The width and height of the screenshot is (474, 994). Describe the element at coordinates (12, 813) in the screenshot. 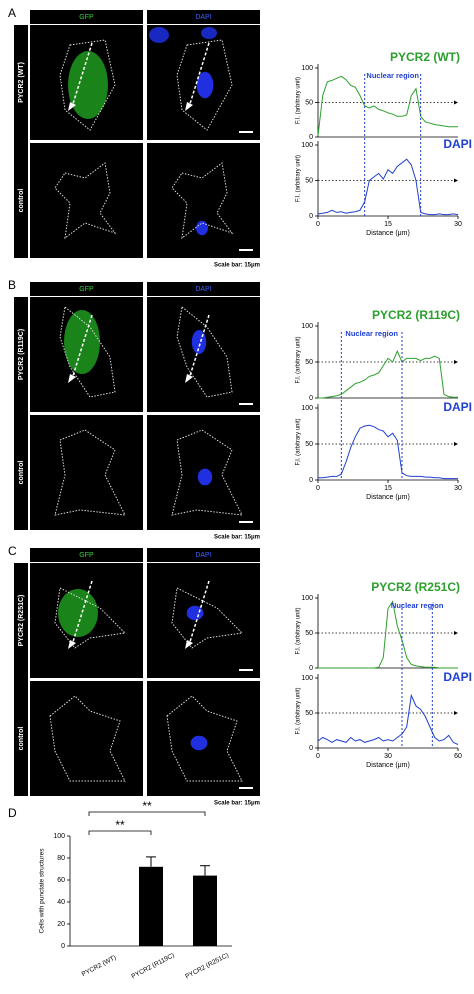

I see `panel-letter: D` at that location.